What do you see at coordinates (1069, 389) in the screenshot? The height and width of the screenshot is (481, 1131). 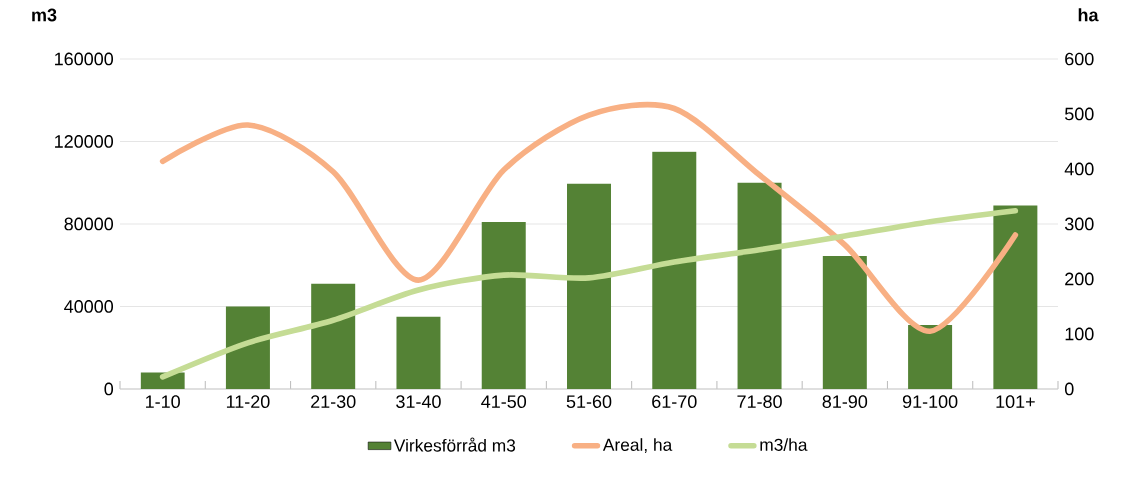 I see `y2-tick-label: 0` at bounding box center [1069, 389].